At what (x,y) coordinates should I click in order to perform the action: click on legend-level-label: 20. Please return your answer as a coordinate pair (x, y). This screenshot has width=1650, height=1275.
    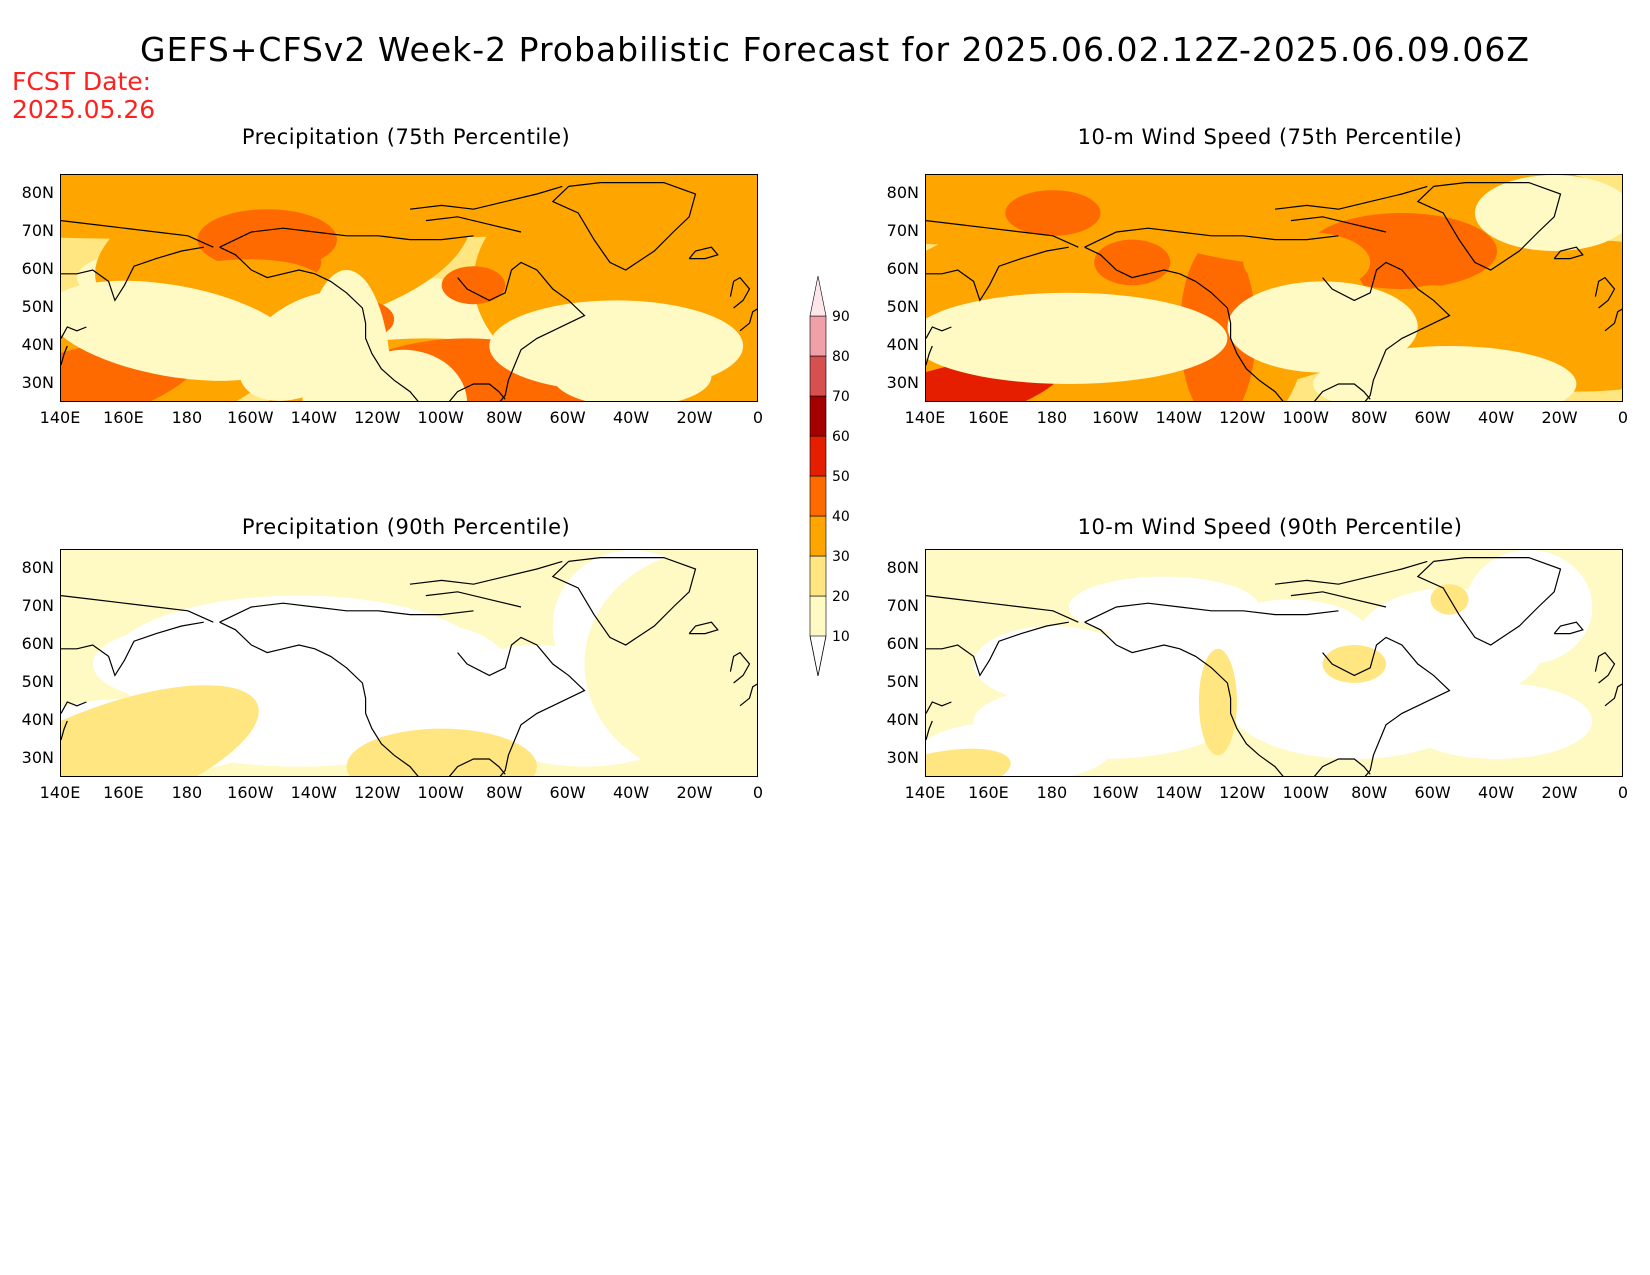
    Looking at the image, I should click on (841, 597).